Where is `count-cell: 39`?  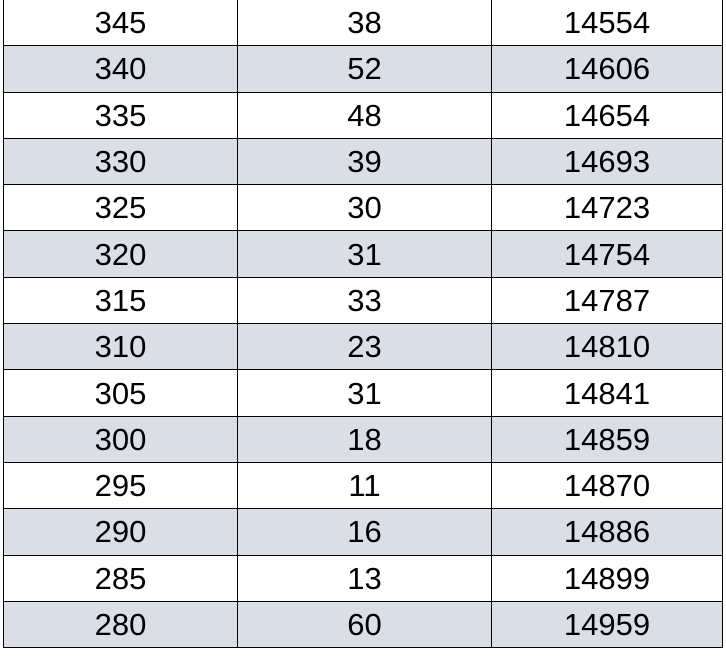 count-cell: 39 is located at coordinates (364, 161).